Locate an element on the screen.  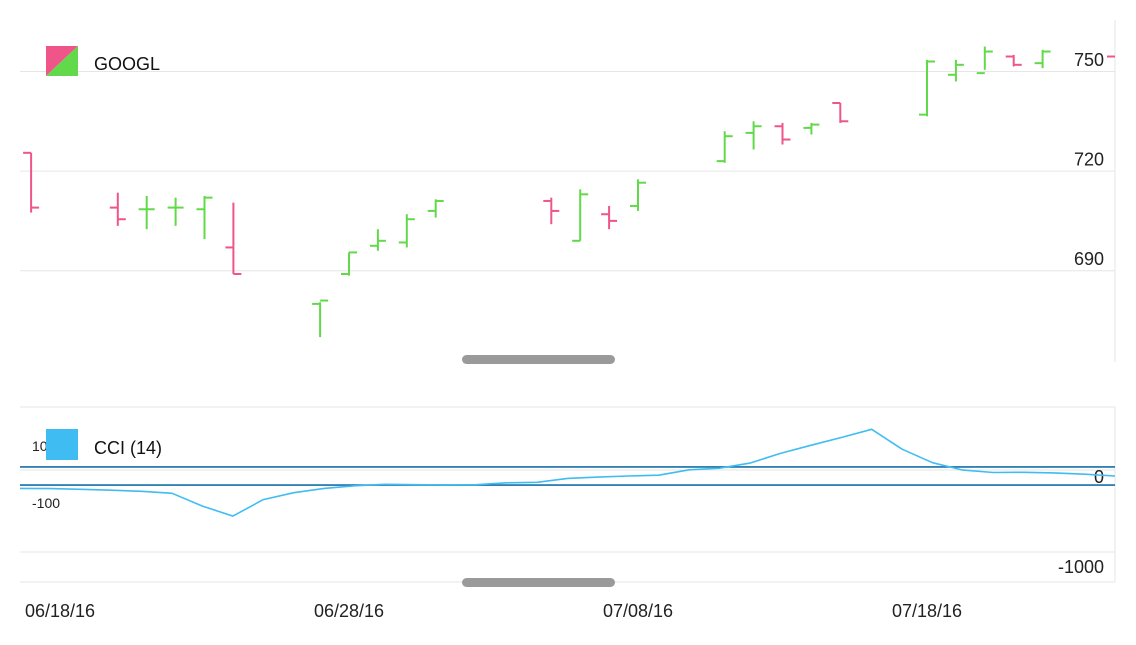
cci-legend: CCI (14) is located at coordinates (104, 444).